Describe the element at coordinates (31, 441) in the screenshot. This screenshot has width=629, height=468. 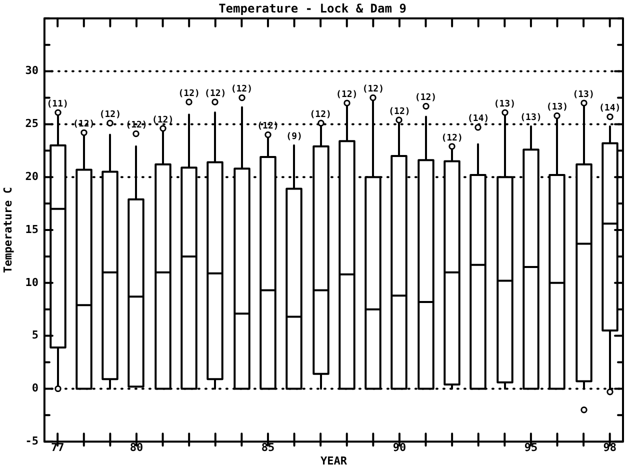
I see `y-tick-label: -5` at that location.